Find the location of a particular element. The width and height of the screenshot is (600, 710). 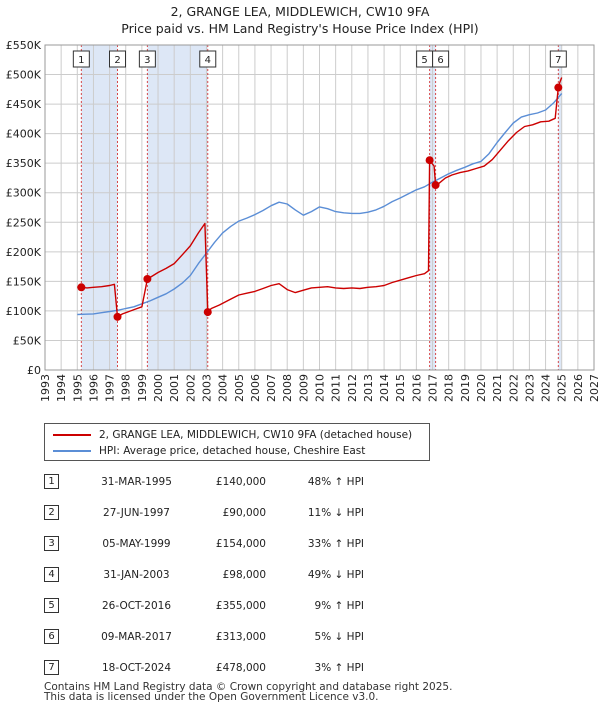

x-tick-label: 2019 is located at coordinates (465, 388).